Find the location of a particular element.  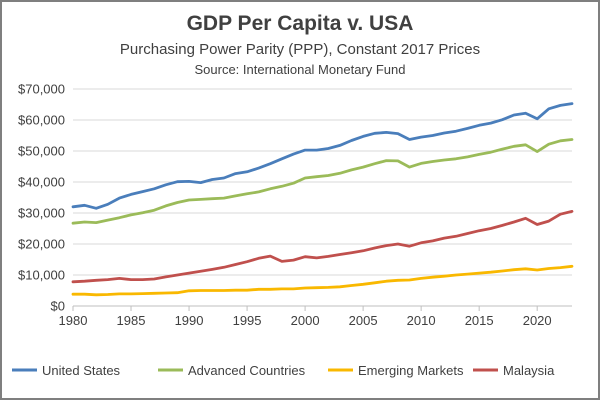

y-tick-label: $70,000 is located at coordinates (41, 89).